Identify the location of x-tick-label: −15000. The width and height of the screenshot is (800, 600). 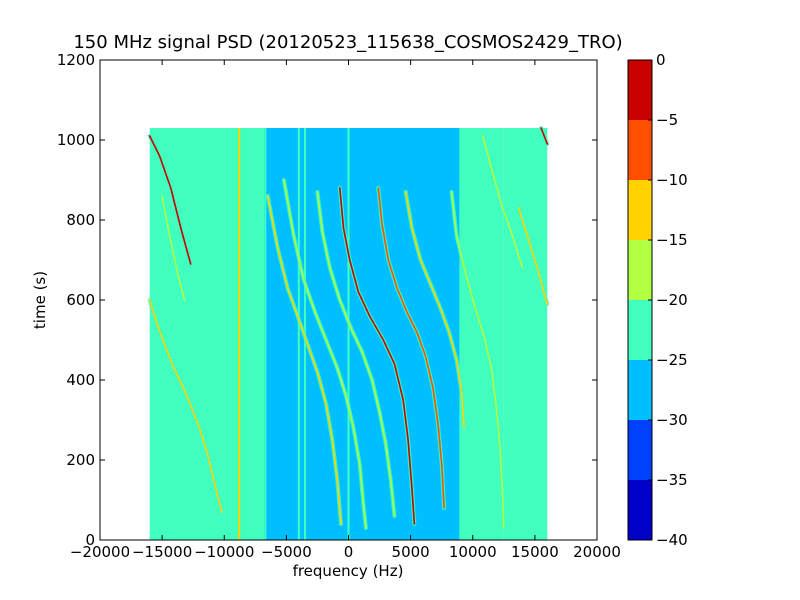
(162, 552).